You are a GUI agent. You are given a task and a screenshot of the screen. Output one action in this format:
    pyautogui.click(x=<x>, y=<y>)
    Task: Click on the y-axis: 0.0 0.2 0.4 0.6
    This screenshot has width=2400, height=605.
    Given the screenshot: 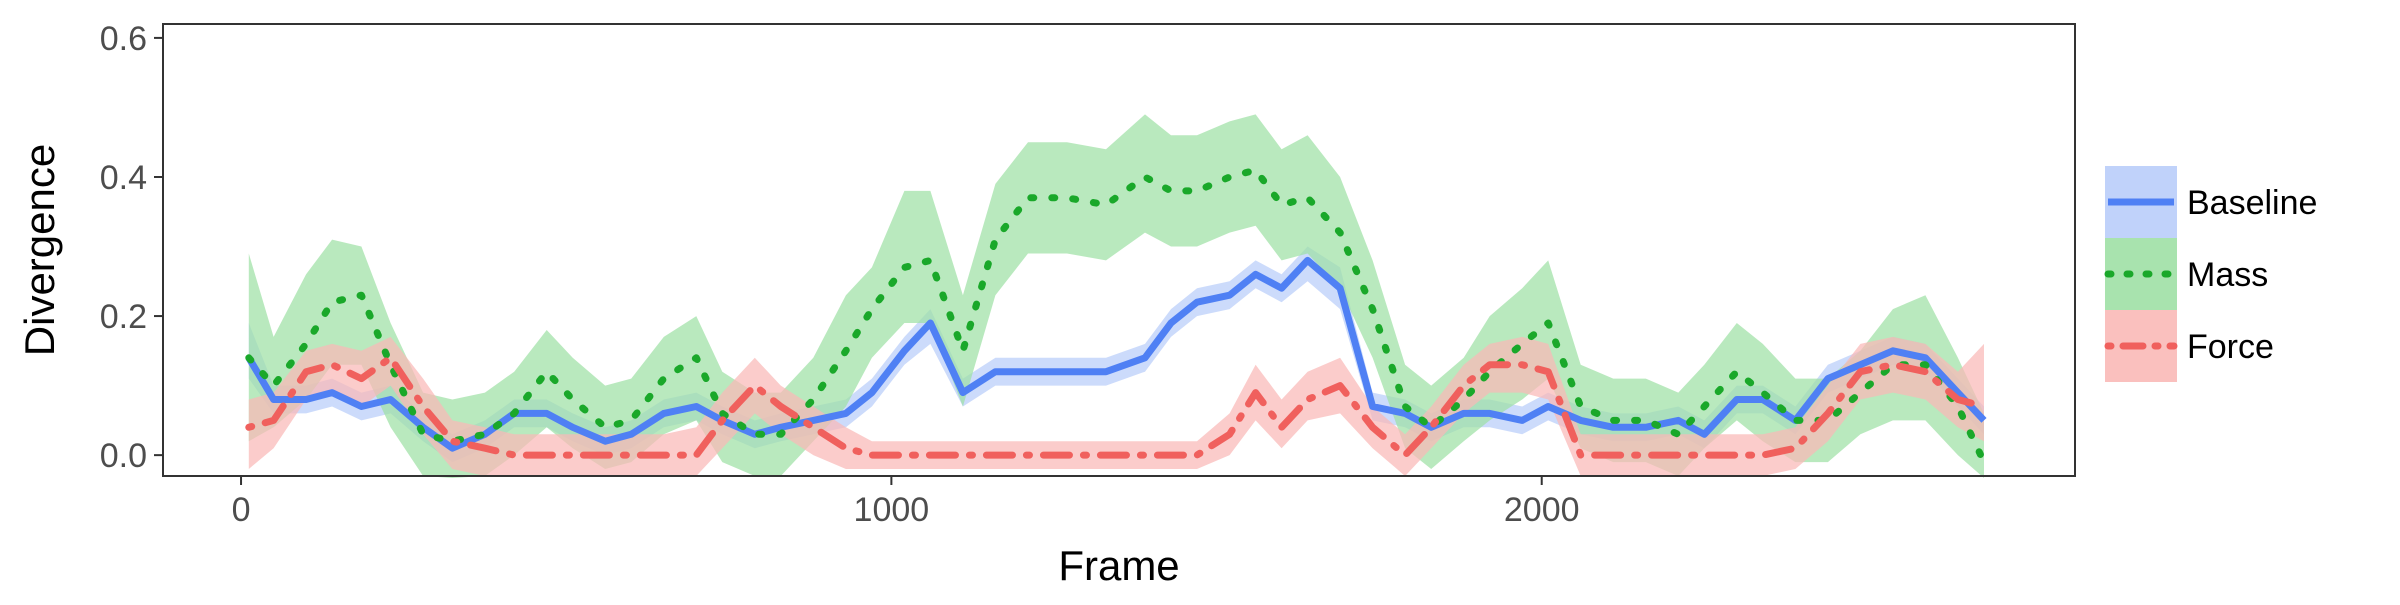 What is the action you would take?
    pyautogui.click(x=131, y=247)
    